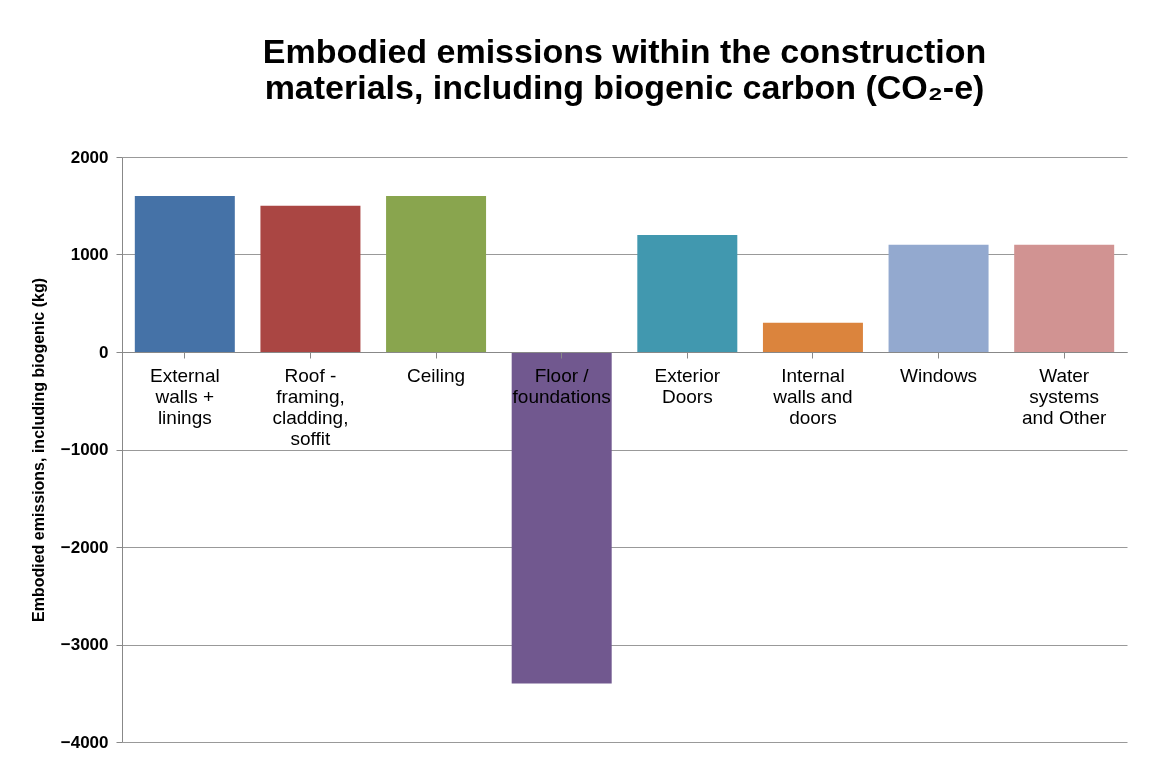 The width and height of the screenshot is (1167, 772). Describe the element at coordinates (84, 547) in the screenshot. I see `y-tick-label: −2000` at that location.